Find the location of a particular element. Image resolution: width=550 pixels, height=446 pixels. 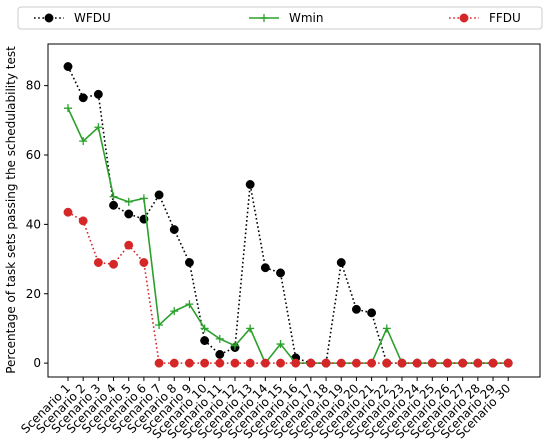

legend-label-ffdu: FFDU is located at coordinates (505, 18).